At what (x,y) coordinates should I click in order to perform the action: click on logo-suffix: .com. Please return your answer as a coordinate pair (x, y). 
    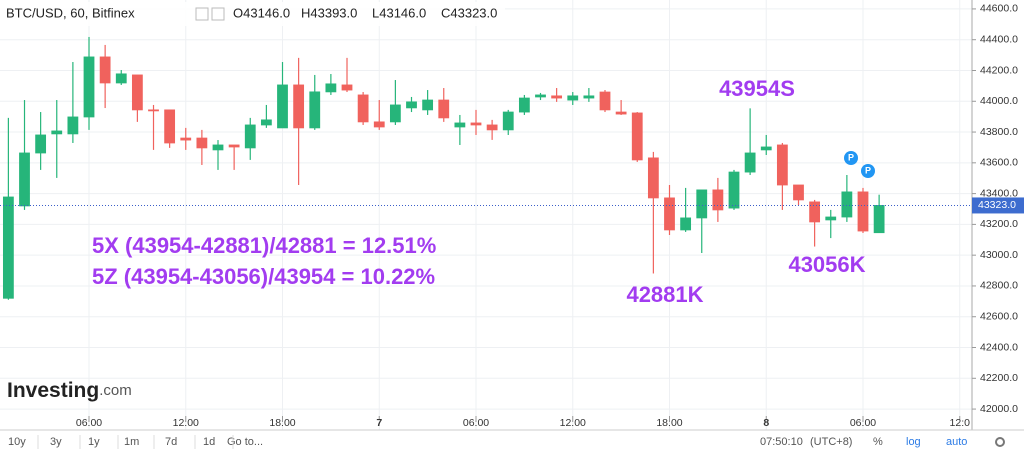
    Looking at the image, I should click on (115, 390).